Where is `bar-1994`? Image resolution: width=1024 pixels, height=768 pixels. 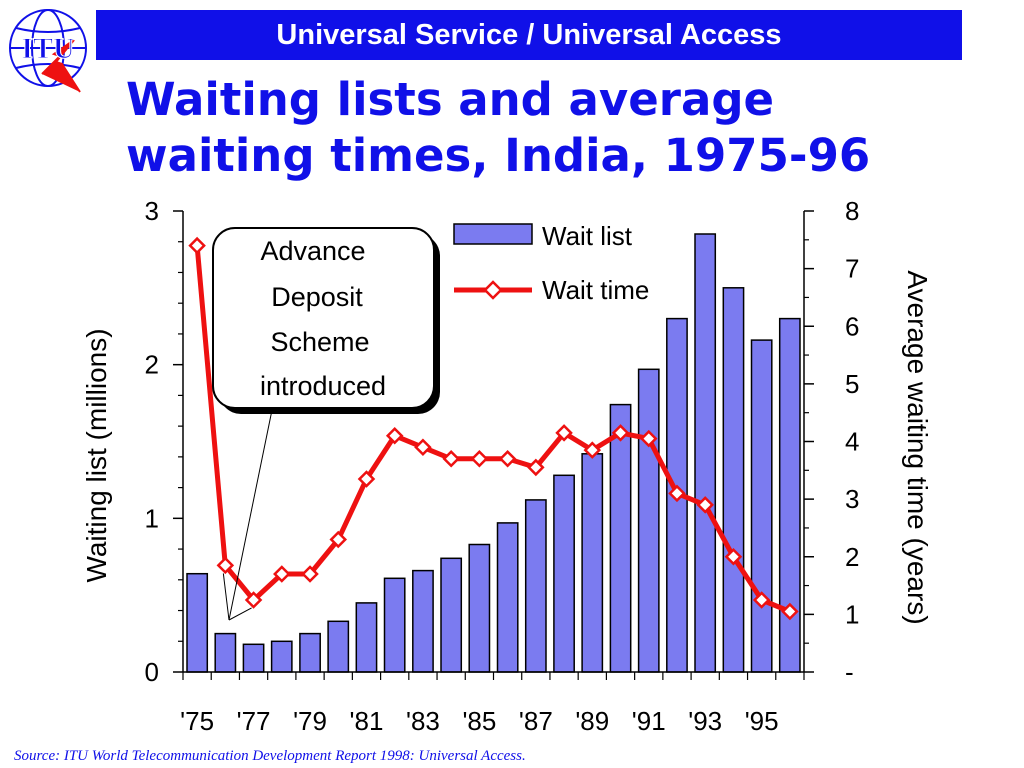 bar-1994 is located at coordinates (733, 480).